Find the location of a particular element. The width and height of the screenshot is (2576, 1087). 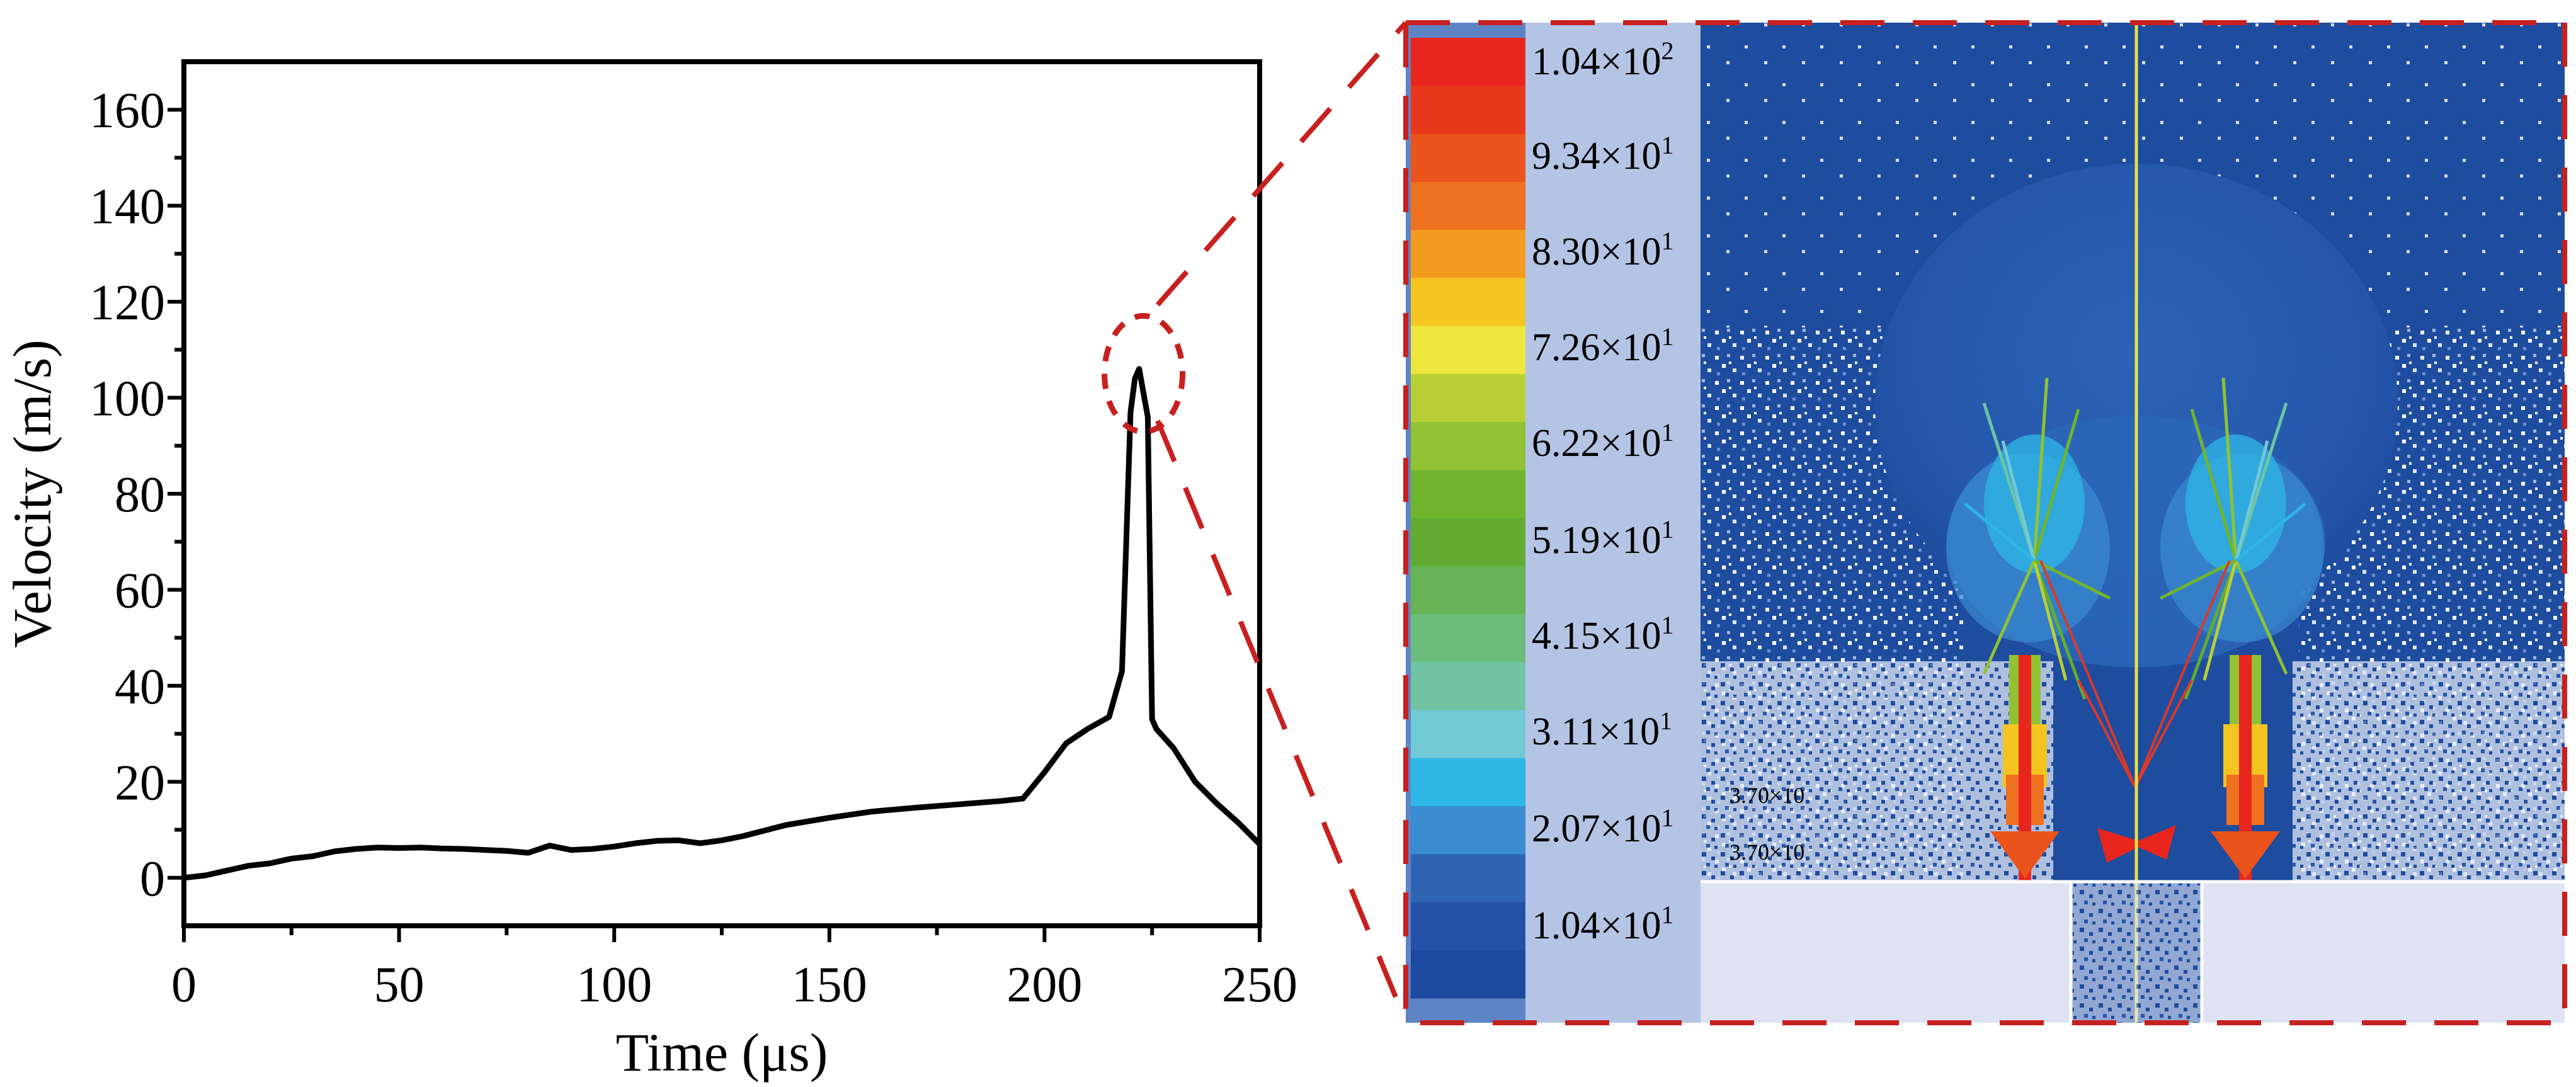

colorbar is located at coordinates (1468, 518).